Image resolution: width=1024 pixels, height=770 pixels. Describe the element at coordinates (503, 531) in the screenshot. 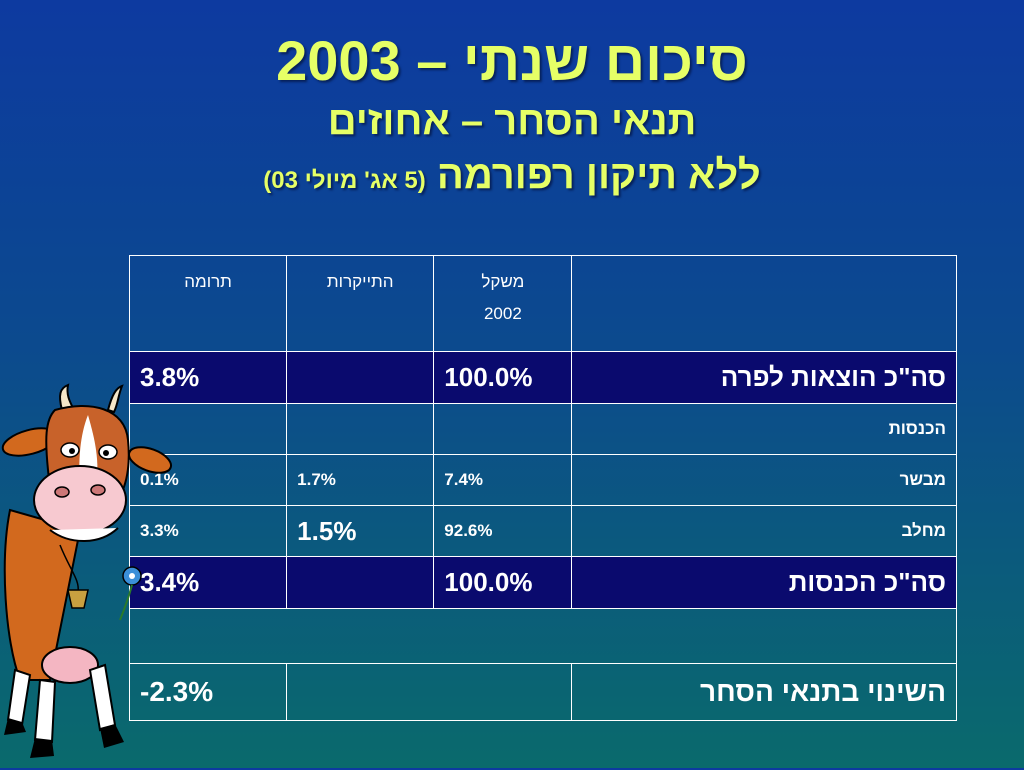

I see `row-weight: 92.6%` at that location.